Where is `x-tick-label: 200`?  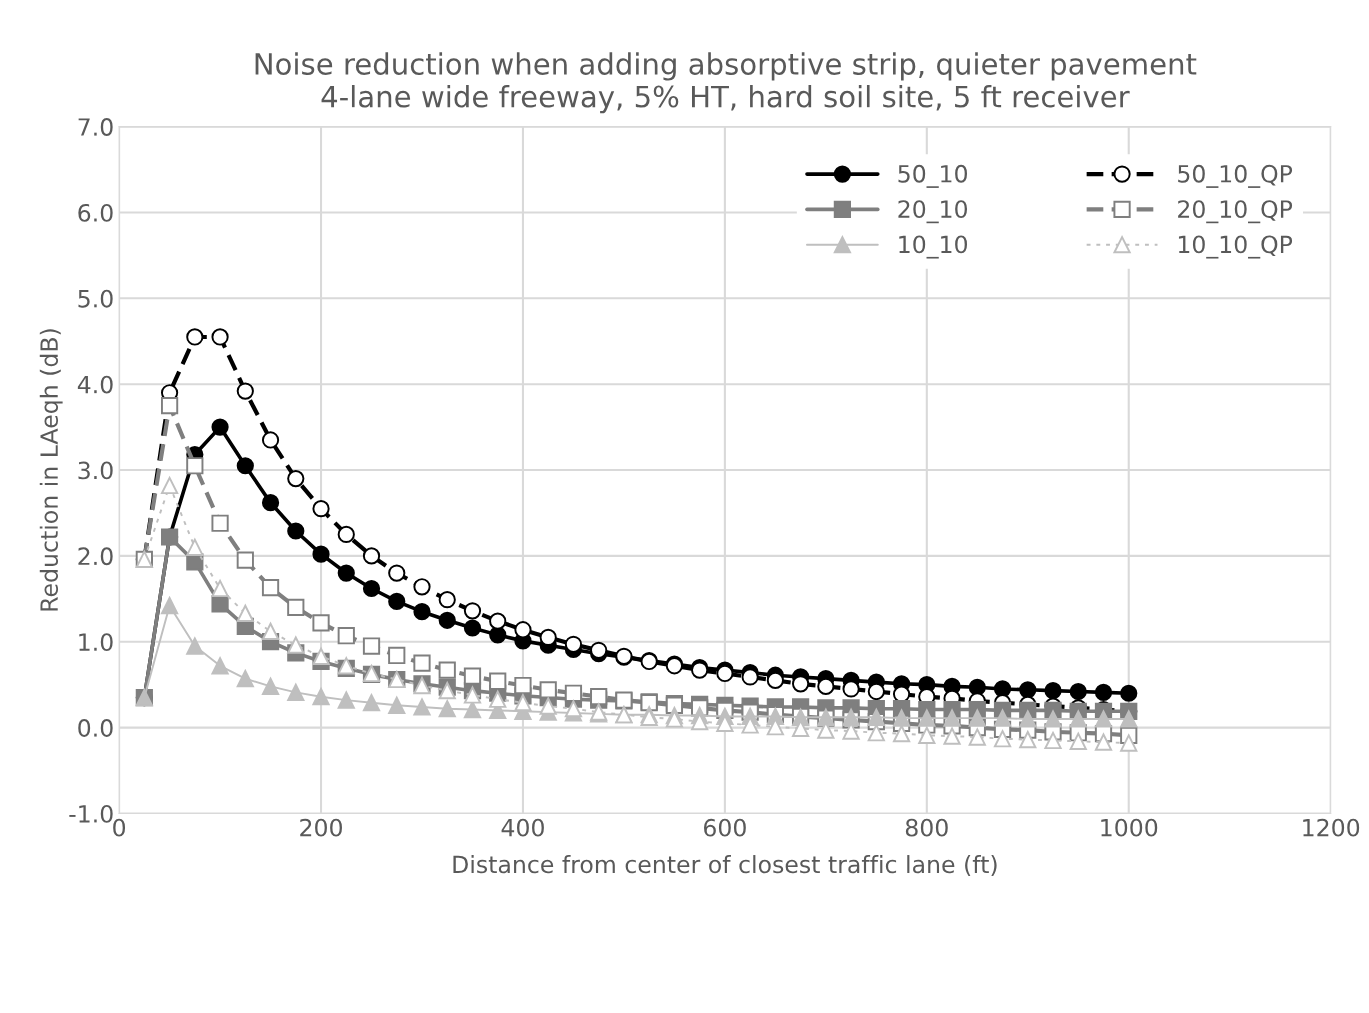
x-tick-label: 200 is located at coordinates (321, 827).